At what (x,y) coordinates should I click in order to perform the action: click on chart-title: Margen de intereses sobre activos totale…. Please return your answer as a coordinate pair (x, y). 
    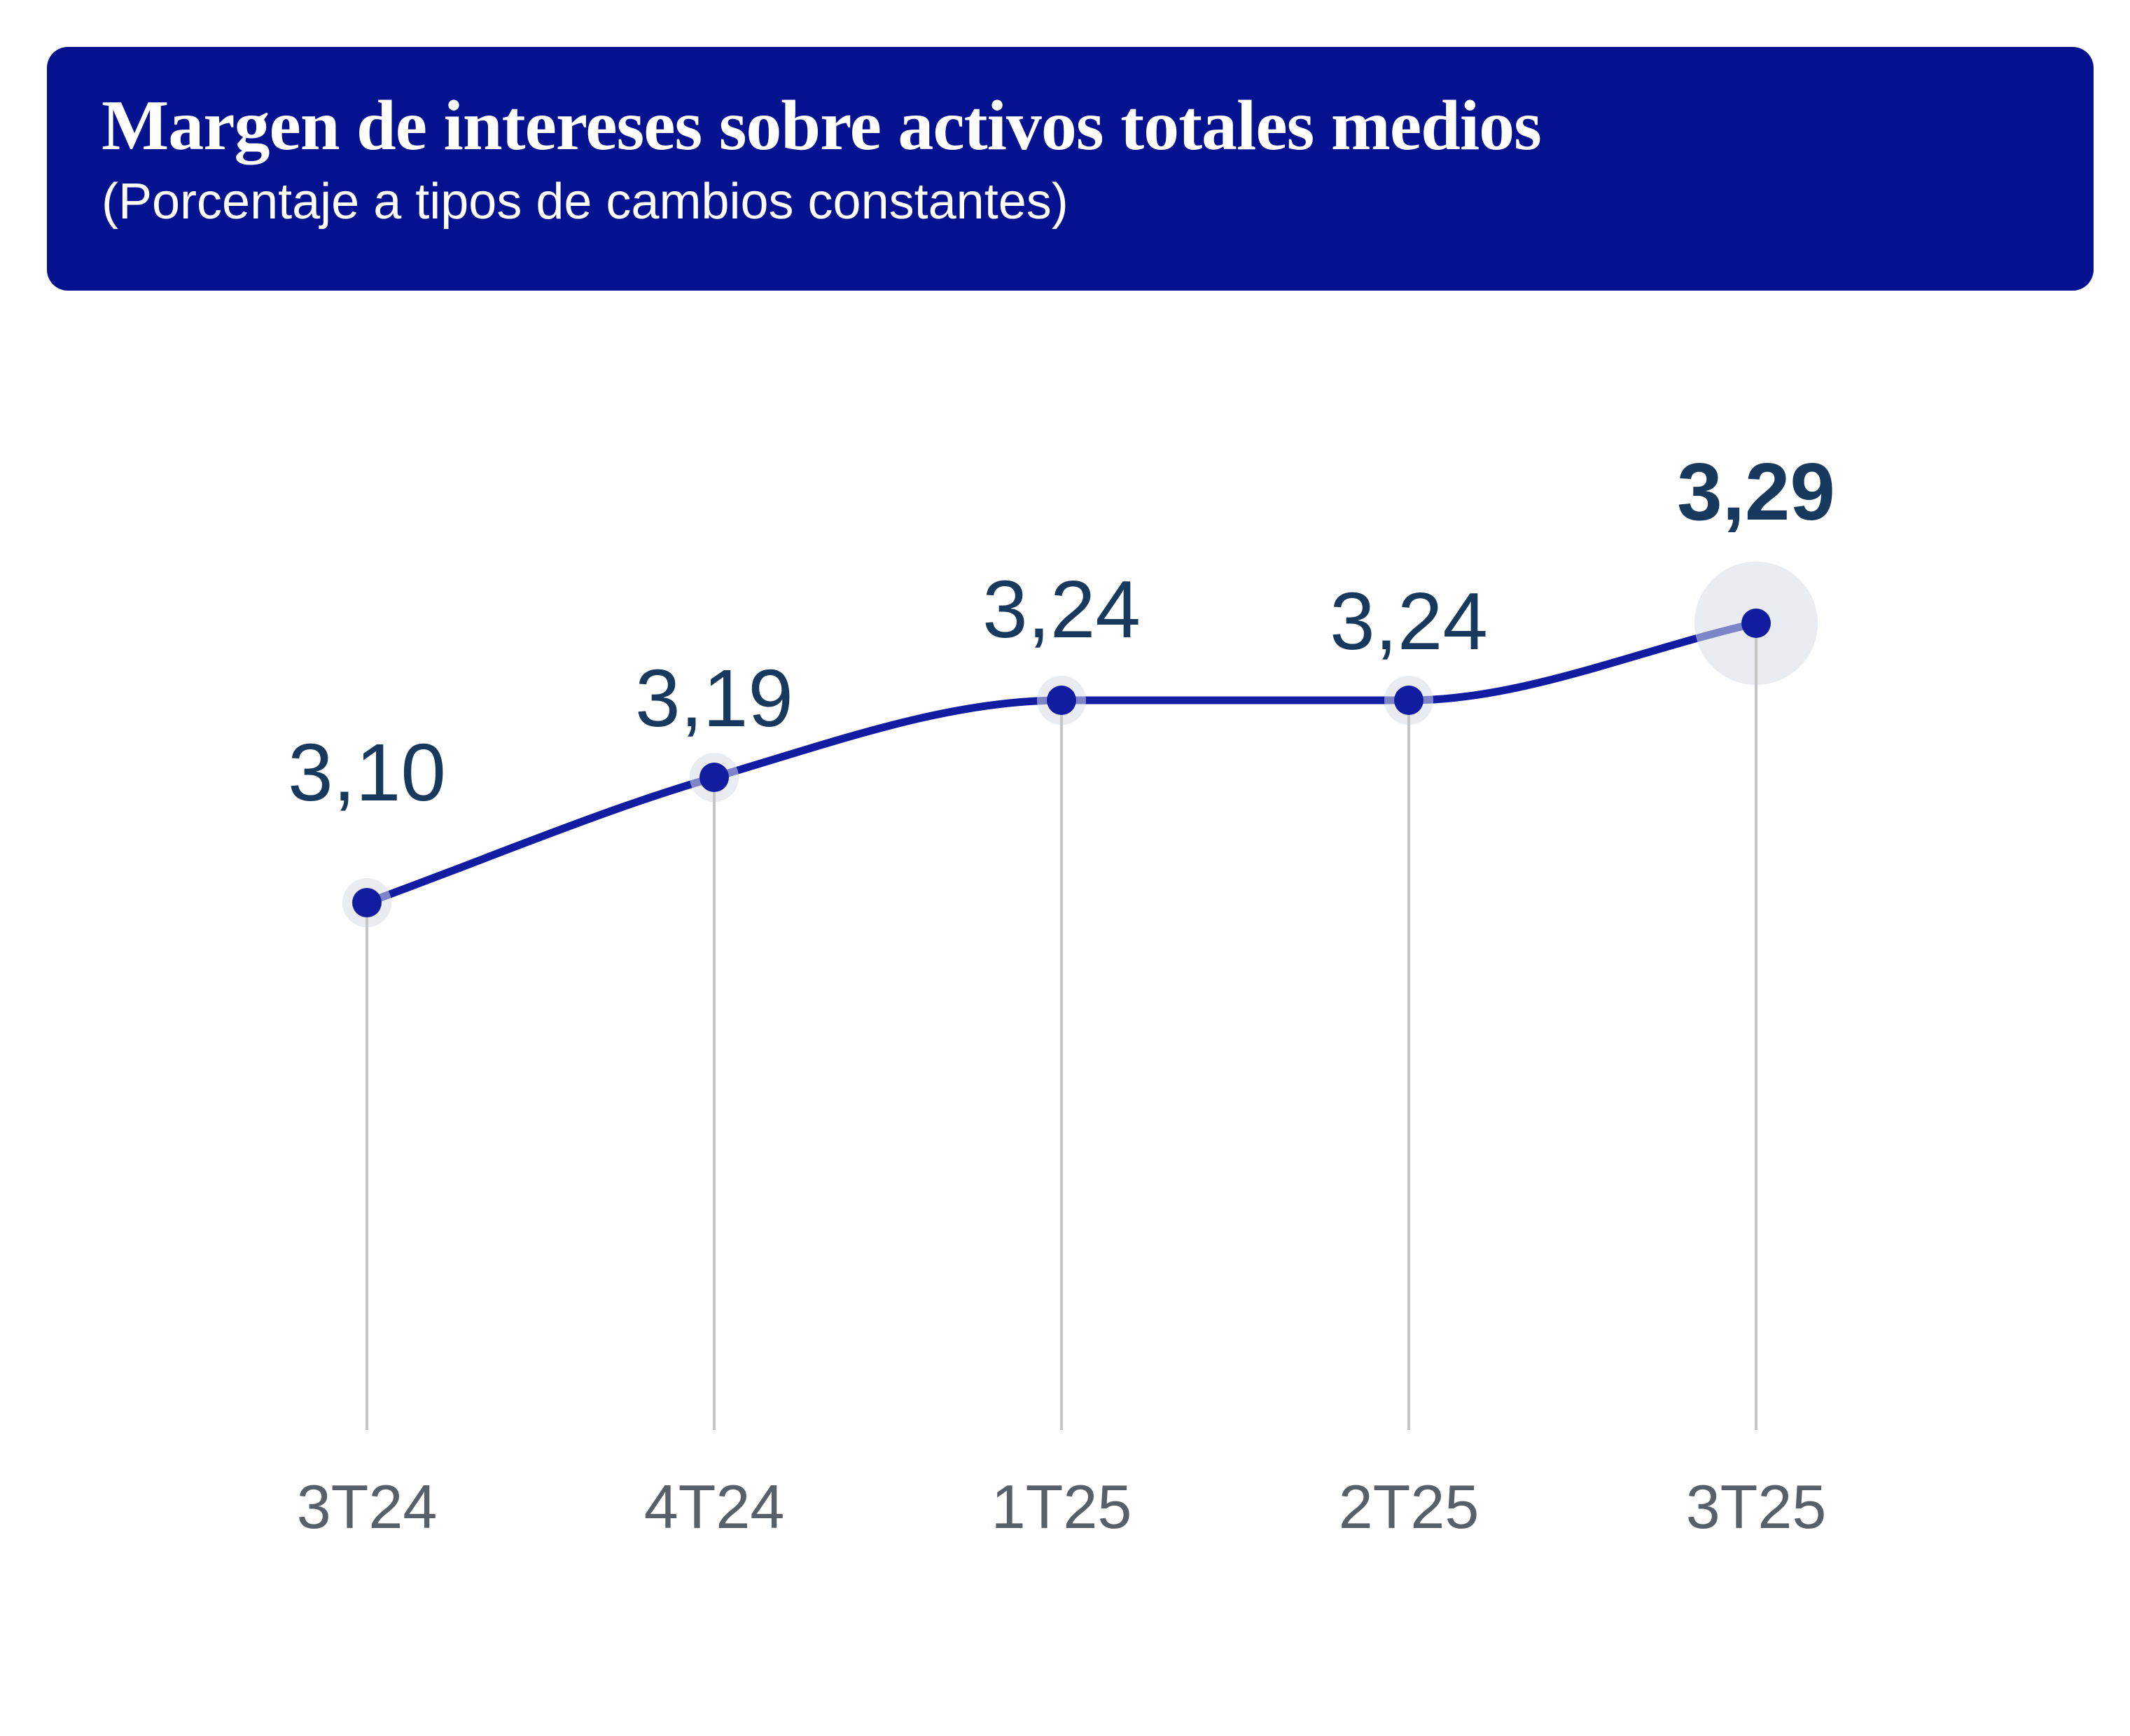
    Looking at the image, I should click on (822, 126).